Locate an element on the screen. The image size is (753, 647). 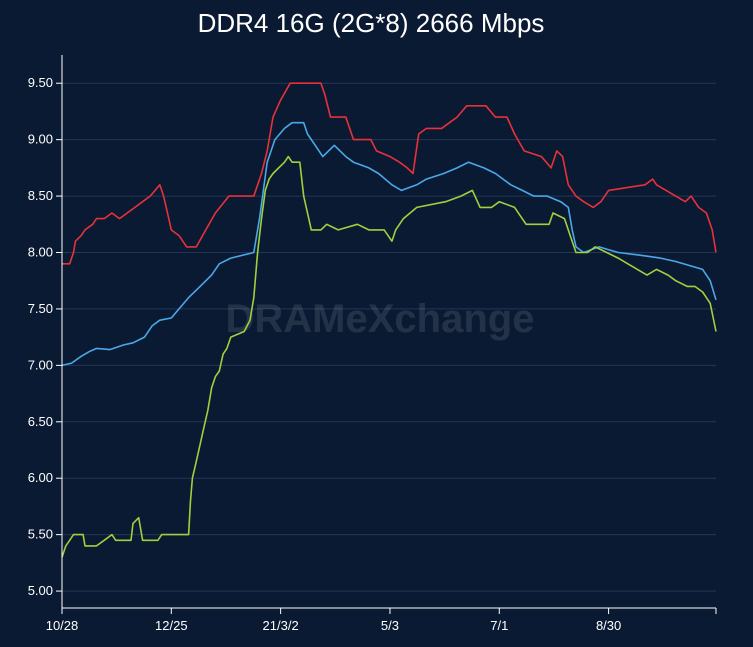
y-tick-label: 9.50 is located at coordinates (40, 82).